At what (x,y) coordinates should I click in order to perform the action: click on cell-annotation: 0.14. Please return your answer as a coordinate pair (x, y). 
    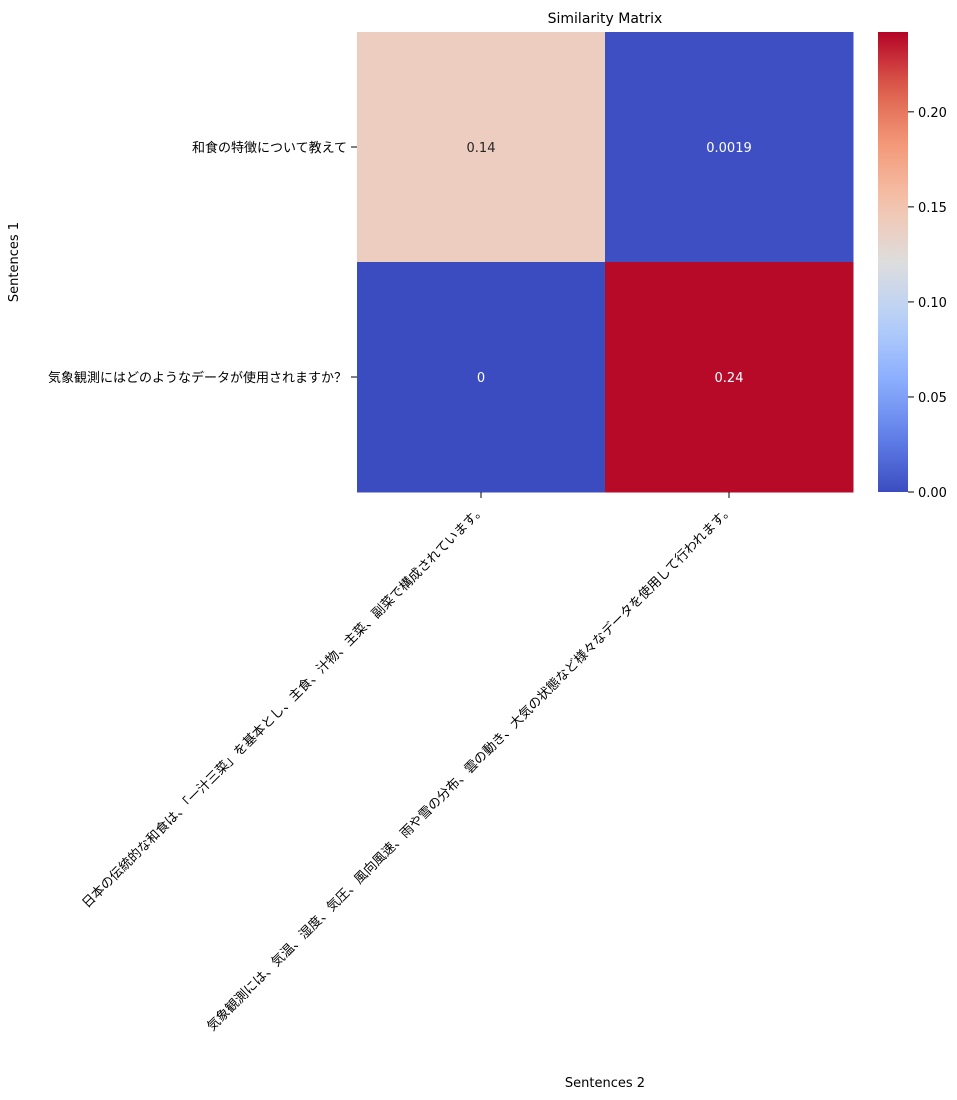
    Looking at the image, I should click on (481, 148).